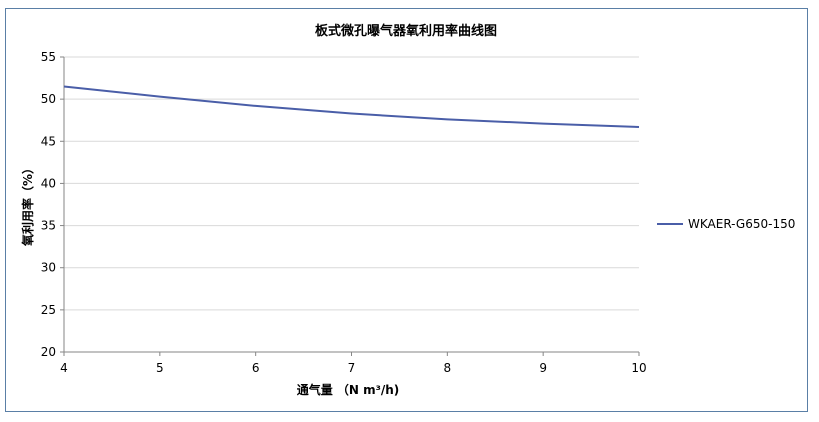  I want to click on x-tick-label-4: 4, so click(64, 368).